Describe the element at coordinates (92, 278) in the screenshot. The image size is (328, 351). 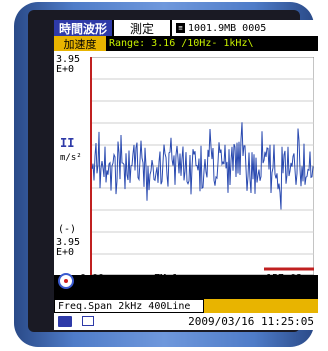
I see `x-start: 0.00` at that location.